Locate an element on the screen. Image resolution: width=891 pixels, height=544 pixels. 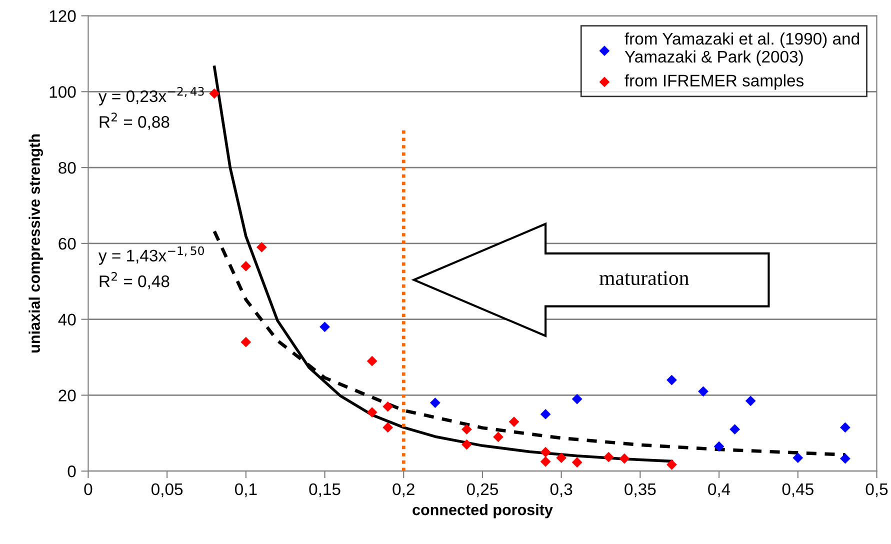
y-tick-label: 0 is located at coordinates (72, 472).